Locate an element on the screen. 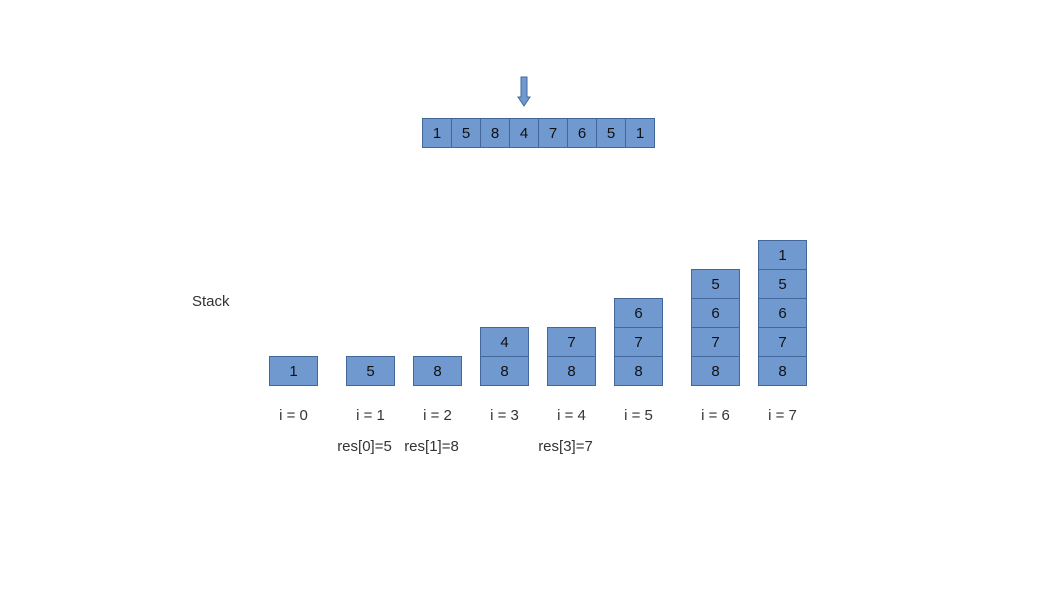 The image size is (1058, 595). result-label: res[1]=8 is located at coordinates (431, 446).